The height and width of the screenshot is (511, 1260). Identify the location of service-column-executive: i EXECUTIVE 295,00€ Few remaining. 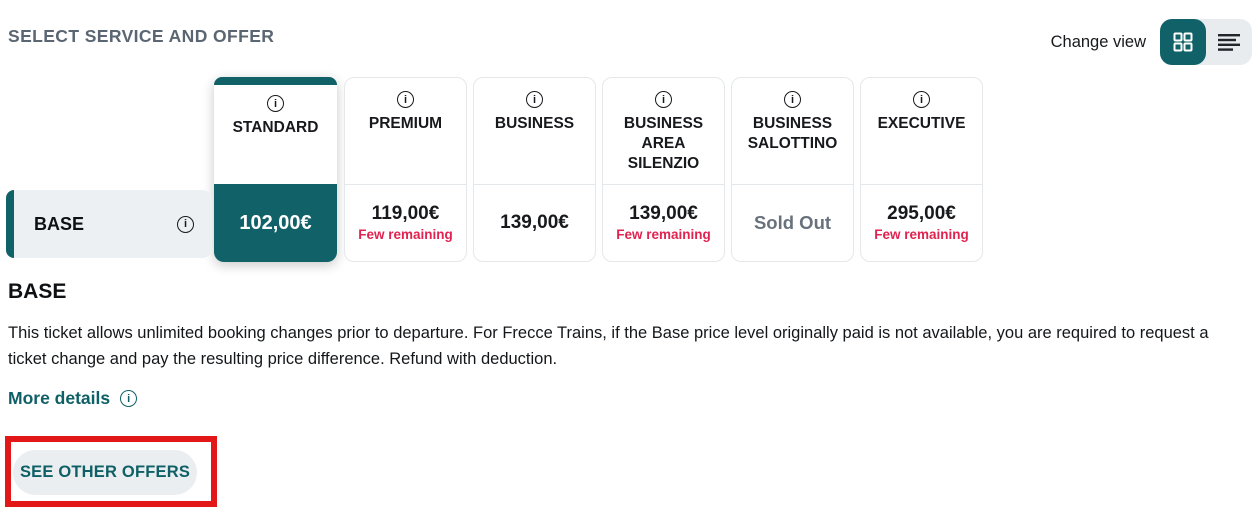
(921, 169).